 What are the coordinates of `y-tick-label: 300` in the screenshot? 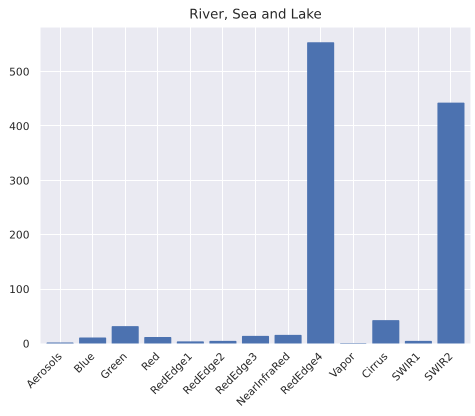 It's located at (19, 181).